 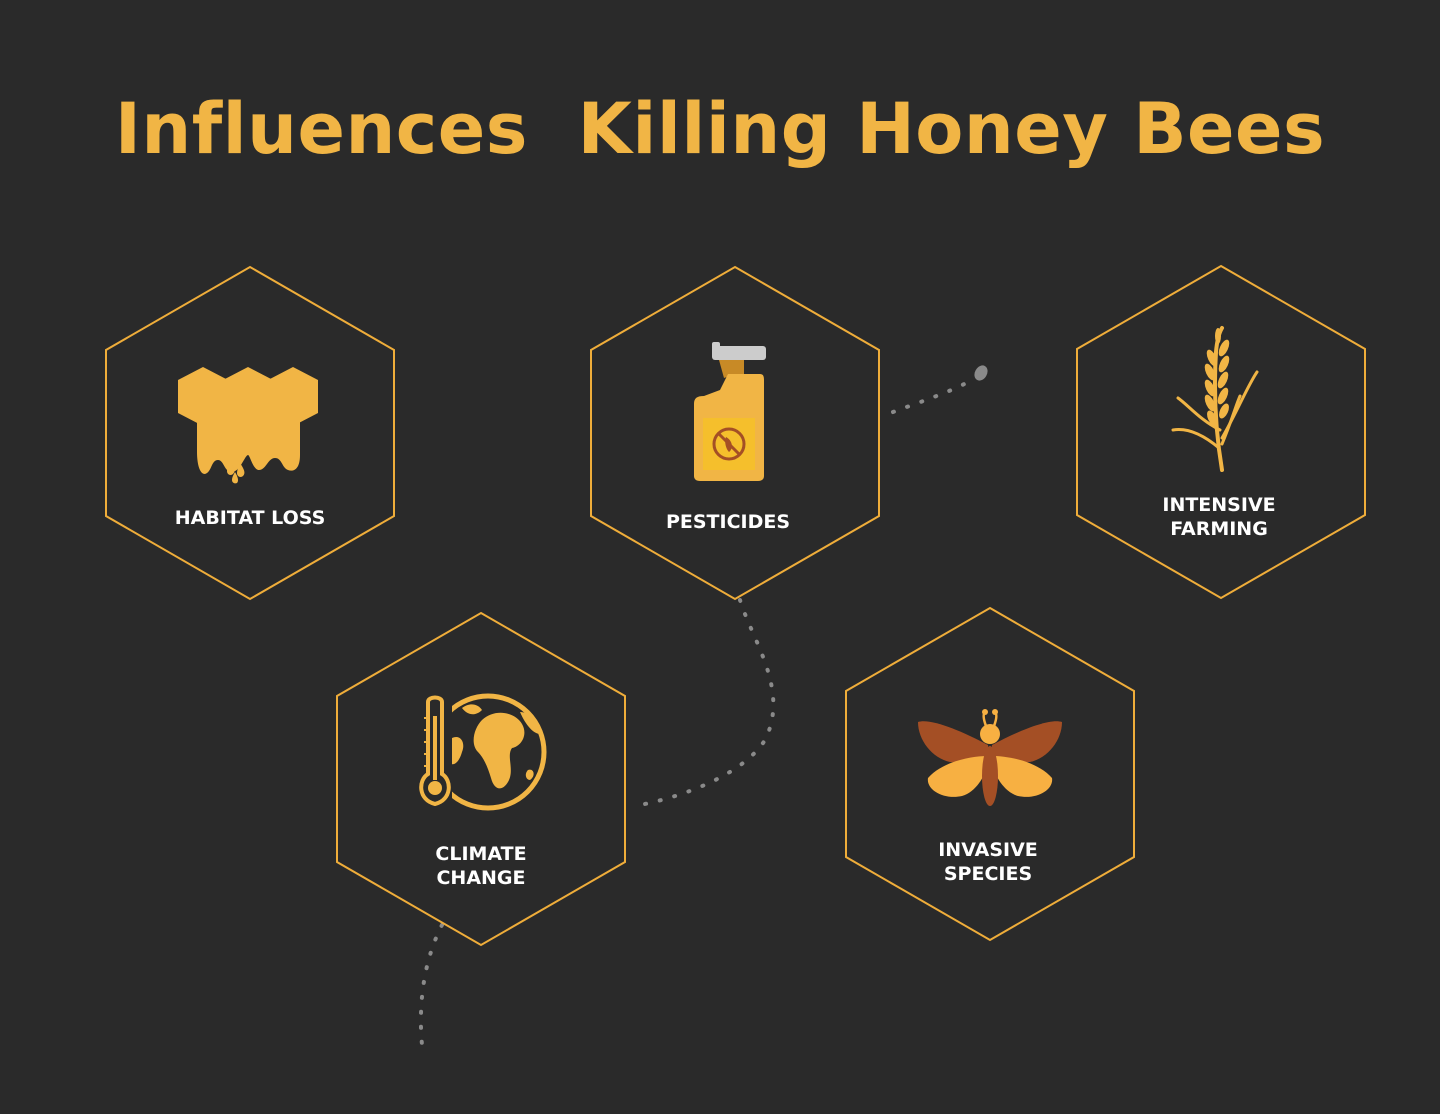 I want to click on page-title: Influences Killing Honey Bees, so click(x=720, y=129).